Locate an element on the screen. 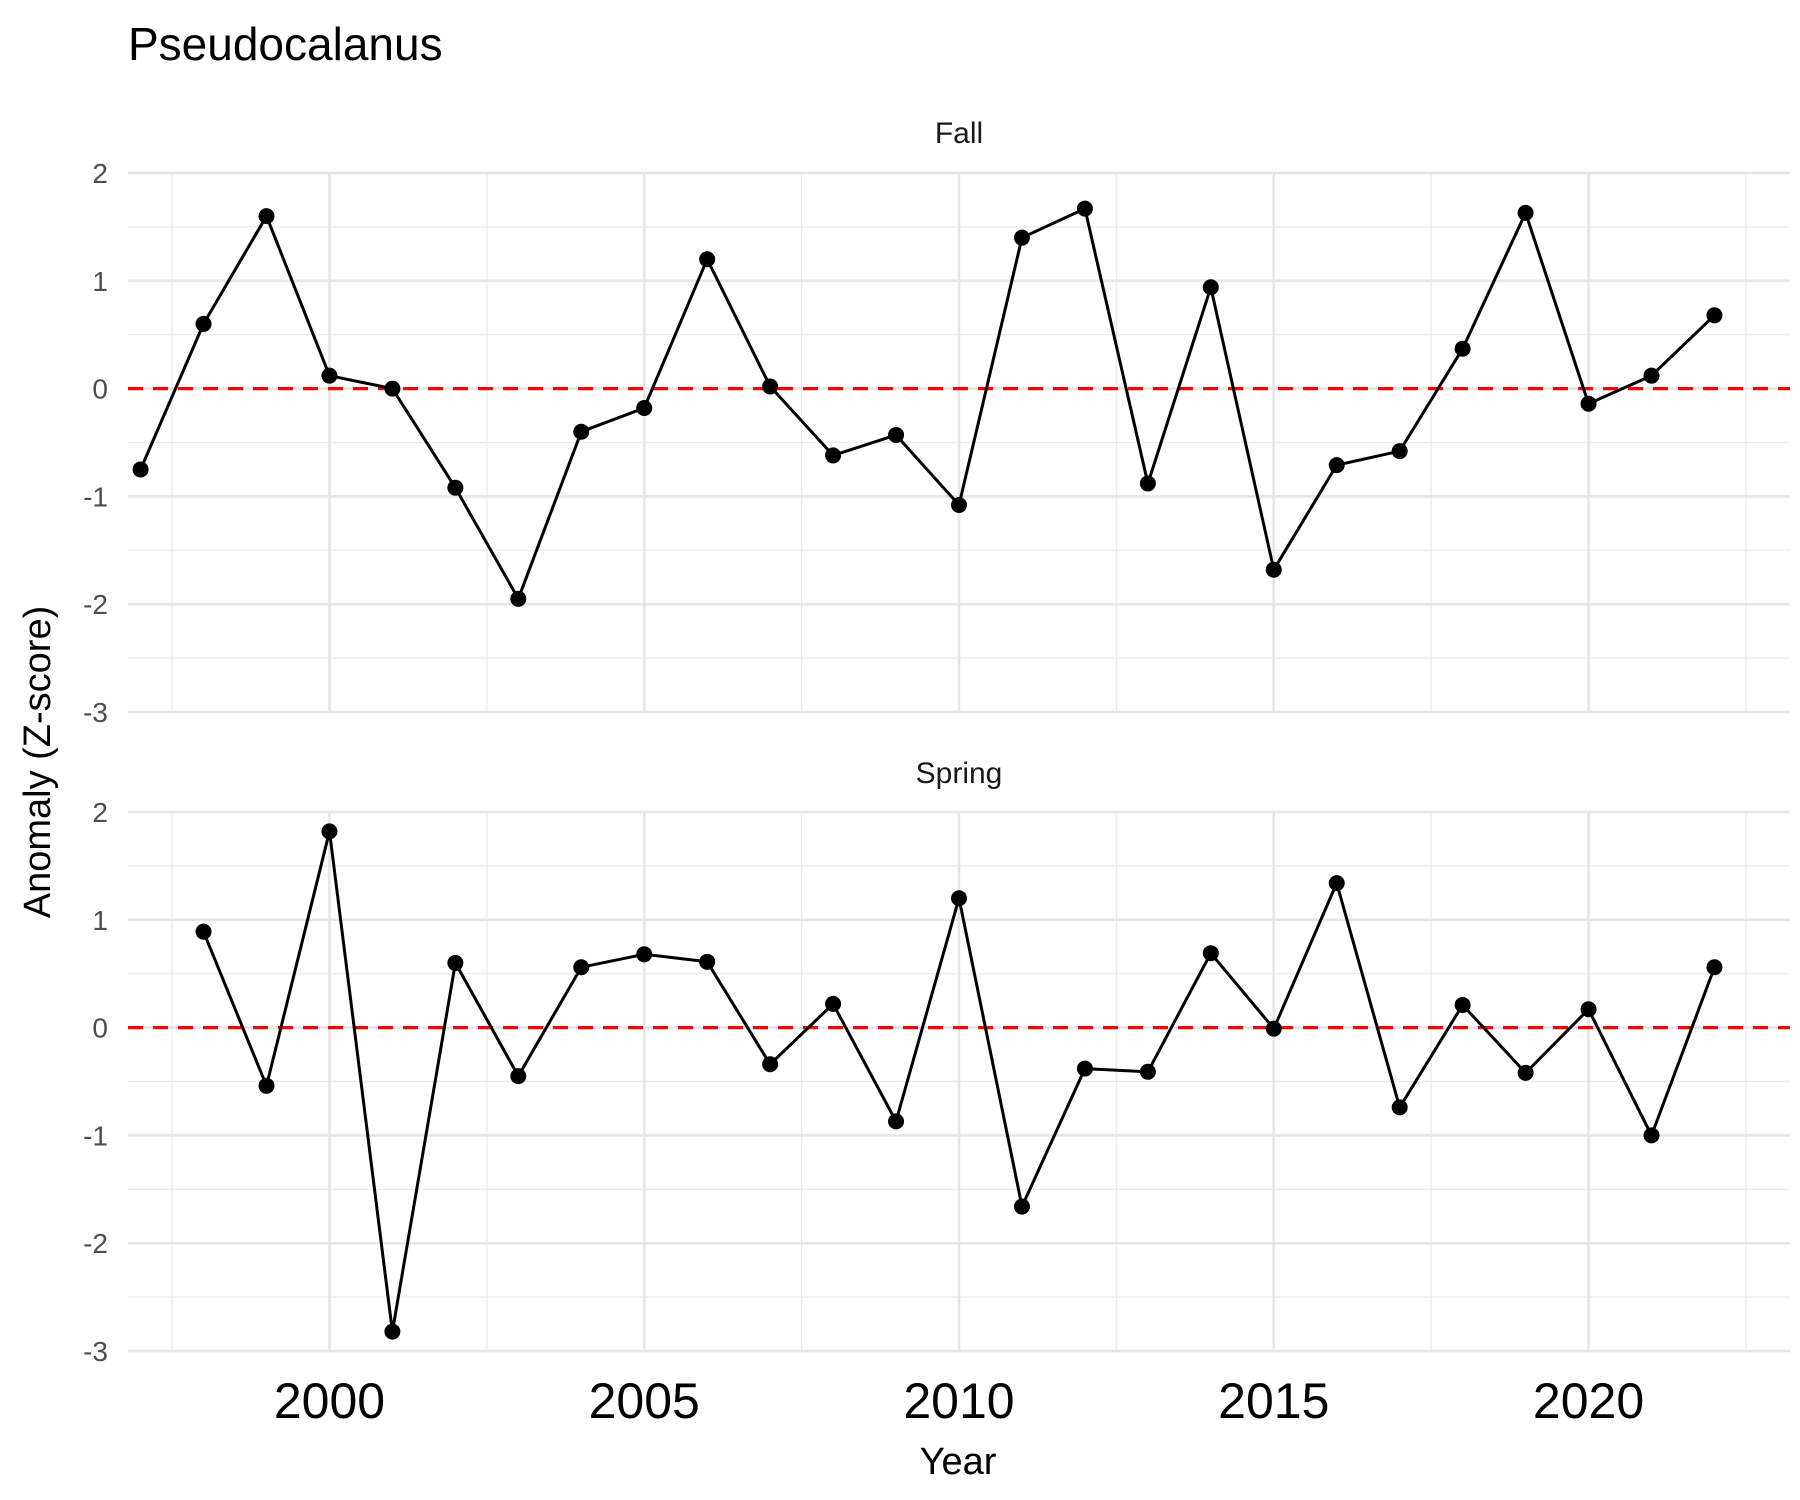 Image resolution: width=1800 pixels, height=1500 pixels. x-tick-label: 2020 is located at coordinates (1588, 1401).